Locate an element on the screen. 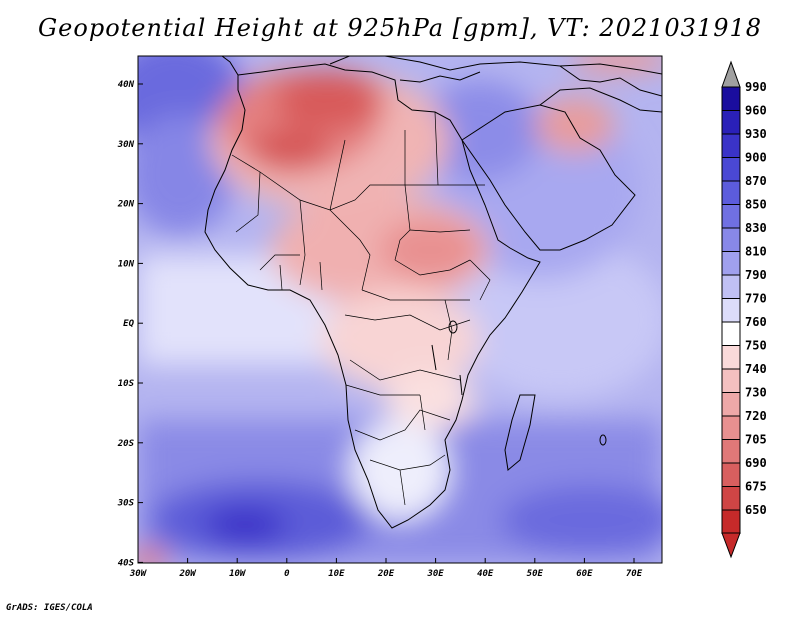 Image resolution: width=800 pixels, height=618 pixels. colorbar-level-label: 850 is located at coordinates (756, 205).